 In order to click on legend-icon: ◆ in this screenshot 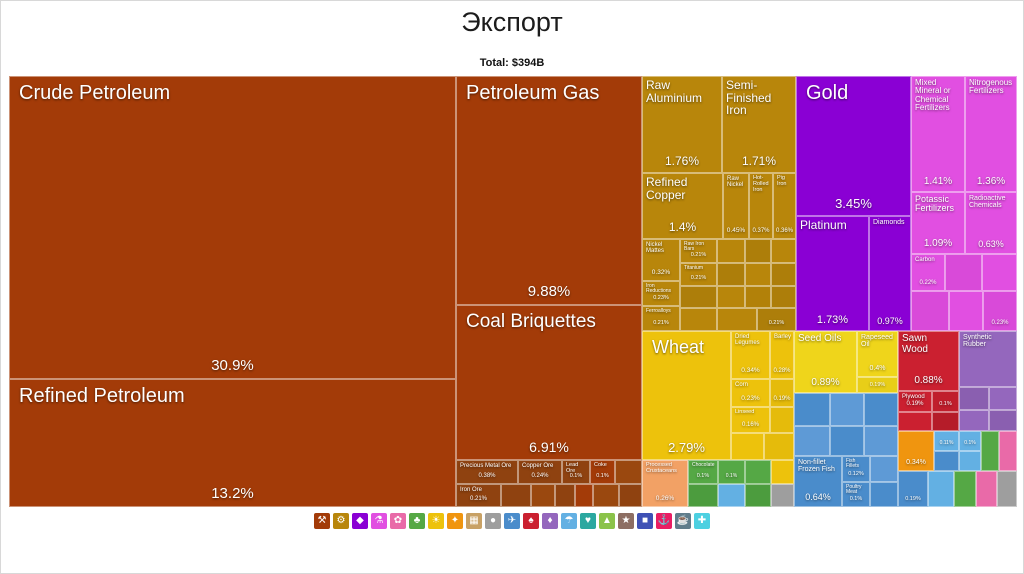, I will do `click(360, 521)`.